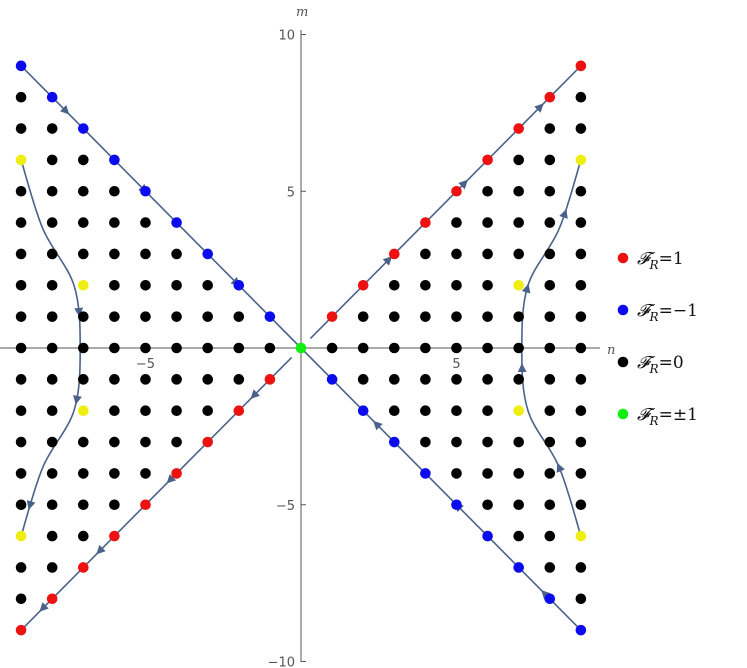  What do you see at coordinates (657, 338) in the screenshot?
I see `legend: 𝓕R=1 𝓕R=−1 𝓕R=0 𝓕R=±1` at bounding box center [657, 338].